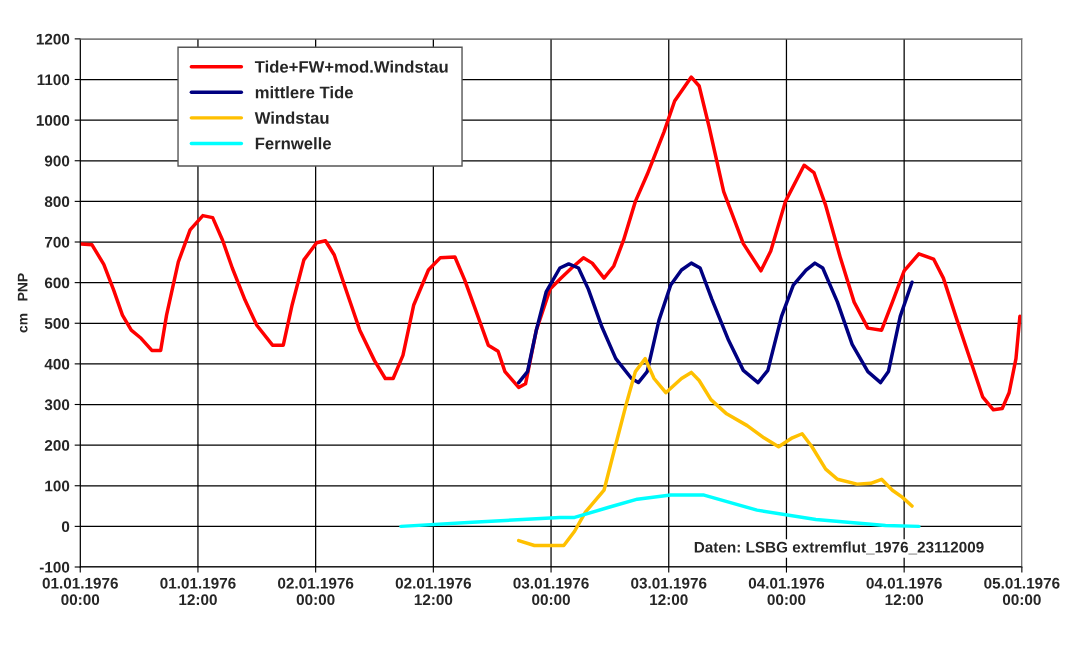 This screenshot has height=648, width=1070. Describe the element at coordinates (57, 364) in the screenshot. I see `y-tick-label: 400` at that location.